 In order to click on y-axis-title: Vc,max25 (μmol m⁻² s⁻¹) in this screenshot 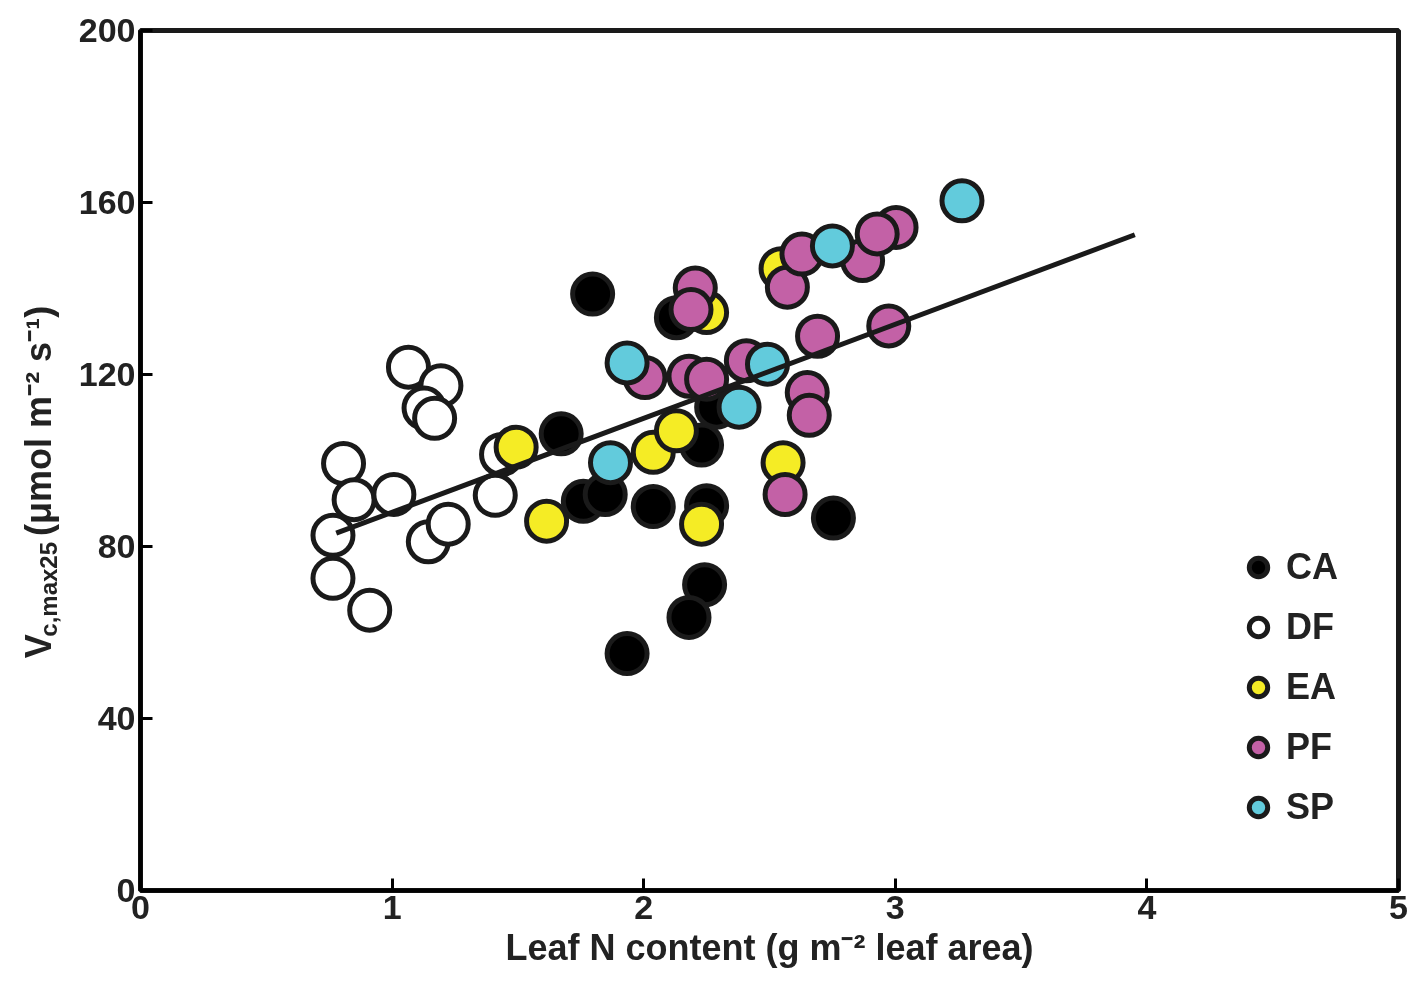, I will do `click(40, 482)`.